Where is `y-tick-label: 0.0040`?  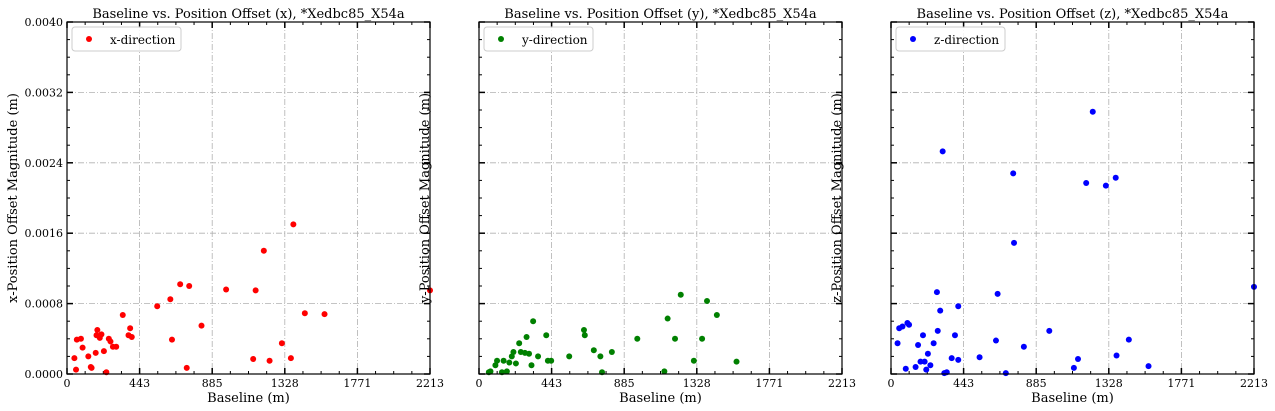
y-tick-label: 0.0040 is located at coordinates (44, 22).